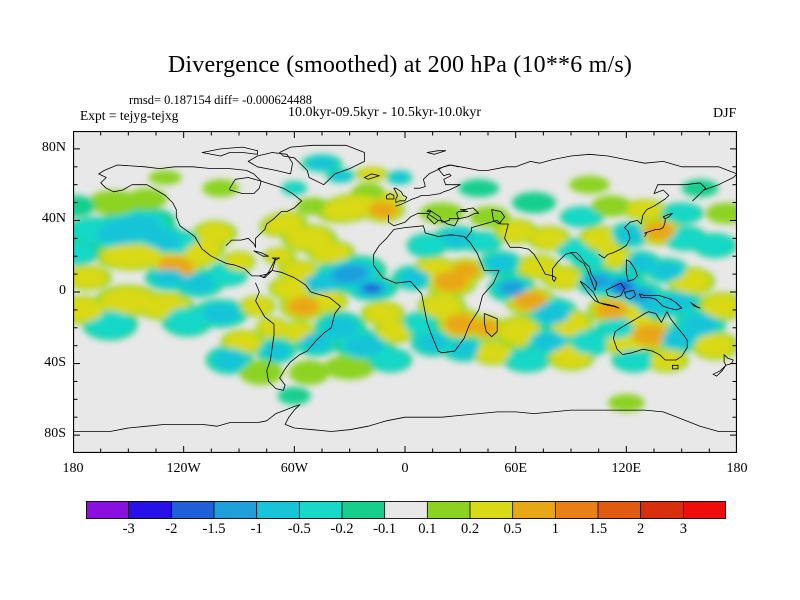 This screenshot has height=600, width=800. I want to click on colorbar-tick-label: 1, so click(555, 529).